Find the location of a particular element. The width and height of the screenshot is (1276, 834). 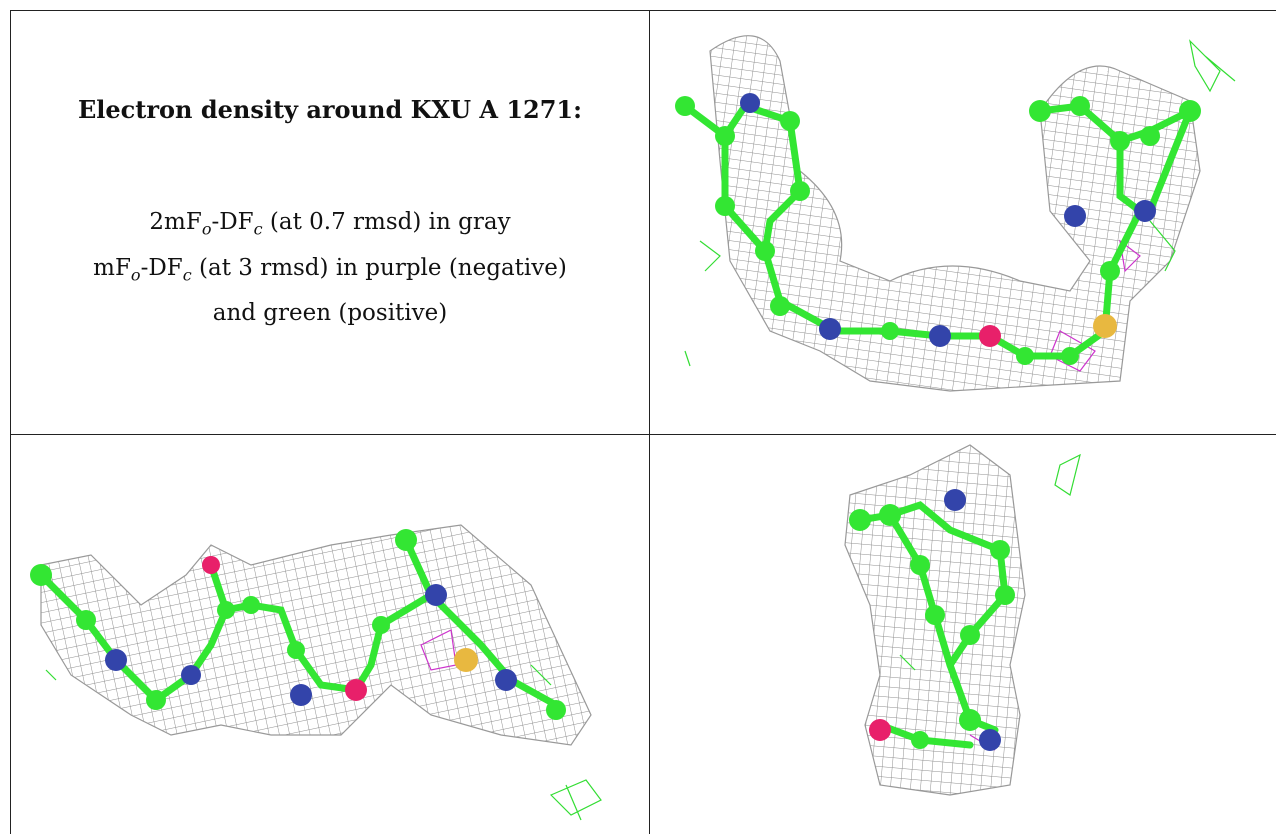

legend-line-difference: mFo-DFc (at 3 rmsd) in purple (negative) is located at coordinates (330, 269).